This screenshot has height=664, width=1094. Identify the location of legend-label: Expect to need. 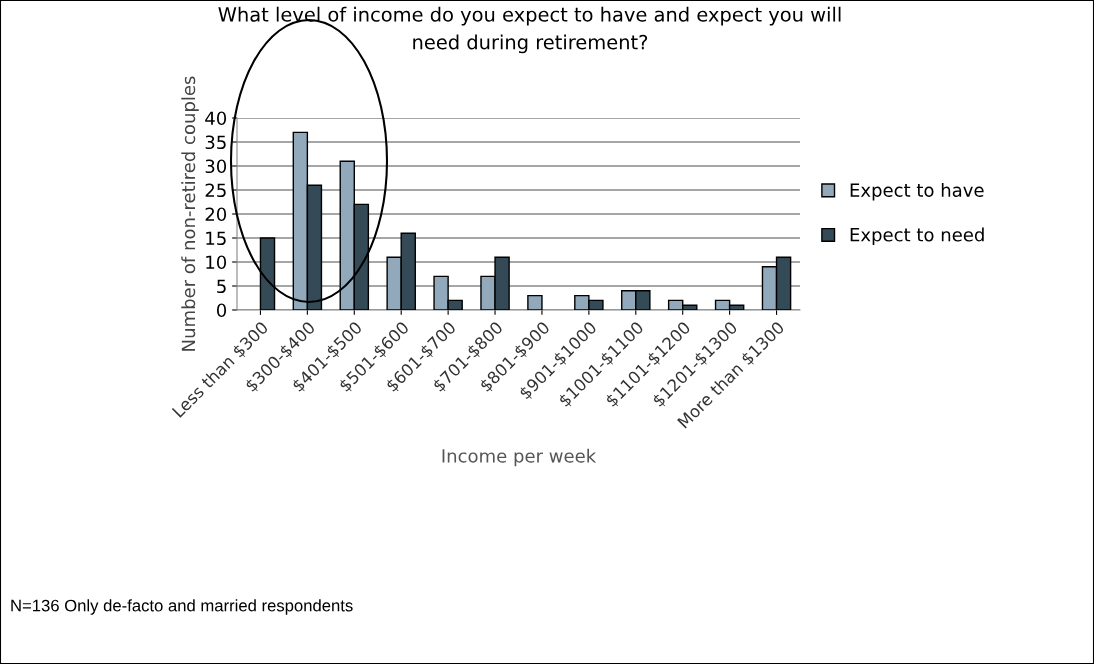
(917, 236).